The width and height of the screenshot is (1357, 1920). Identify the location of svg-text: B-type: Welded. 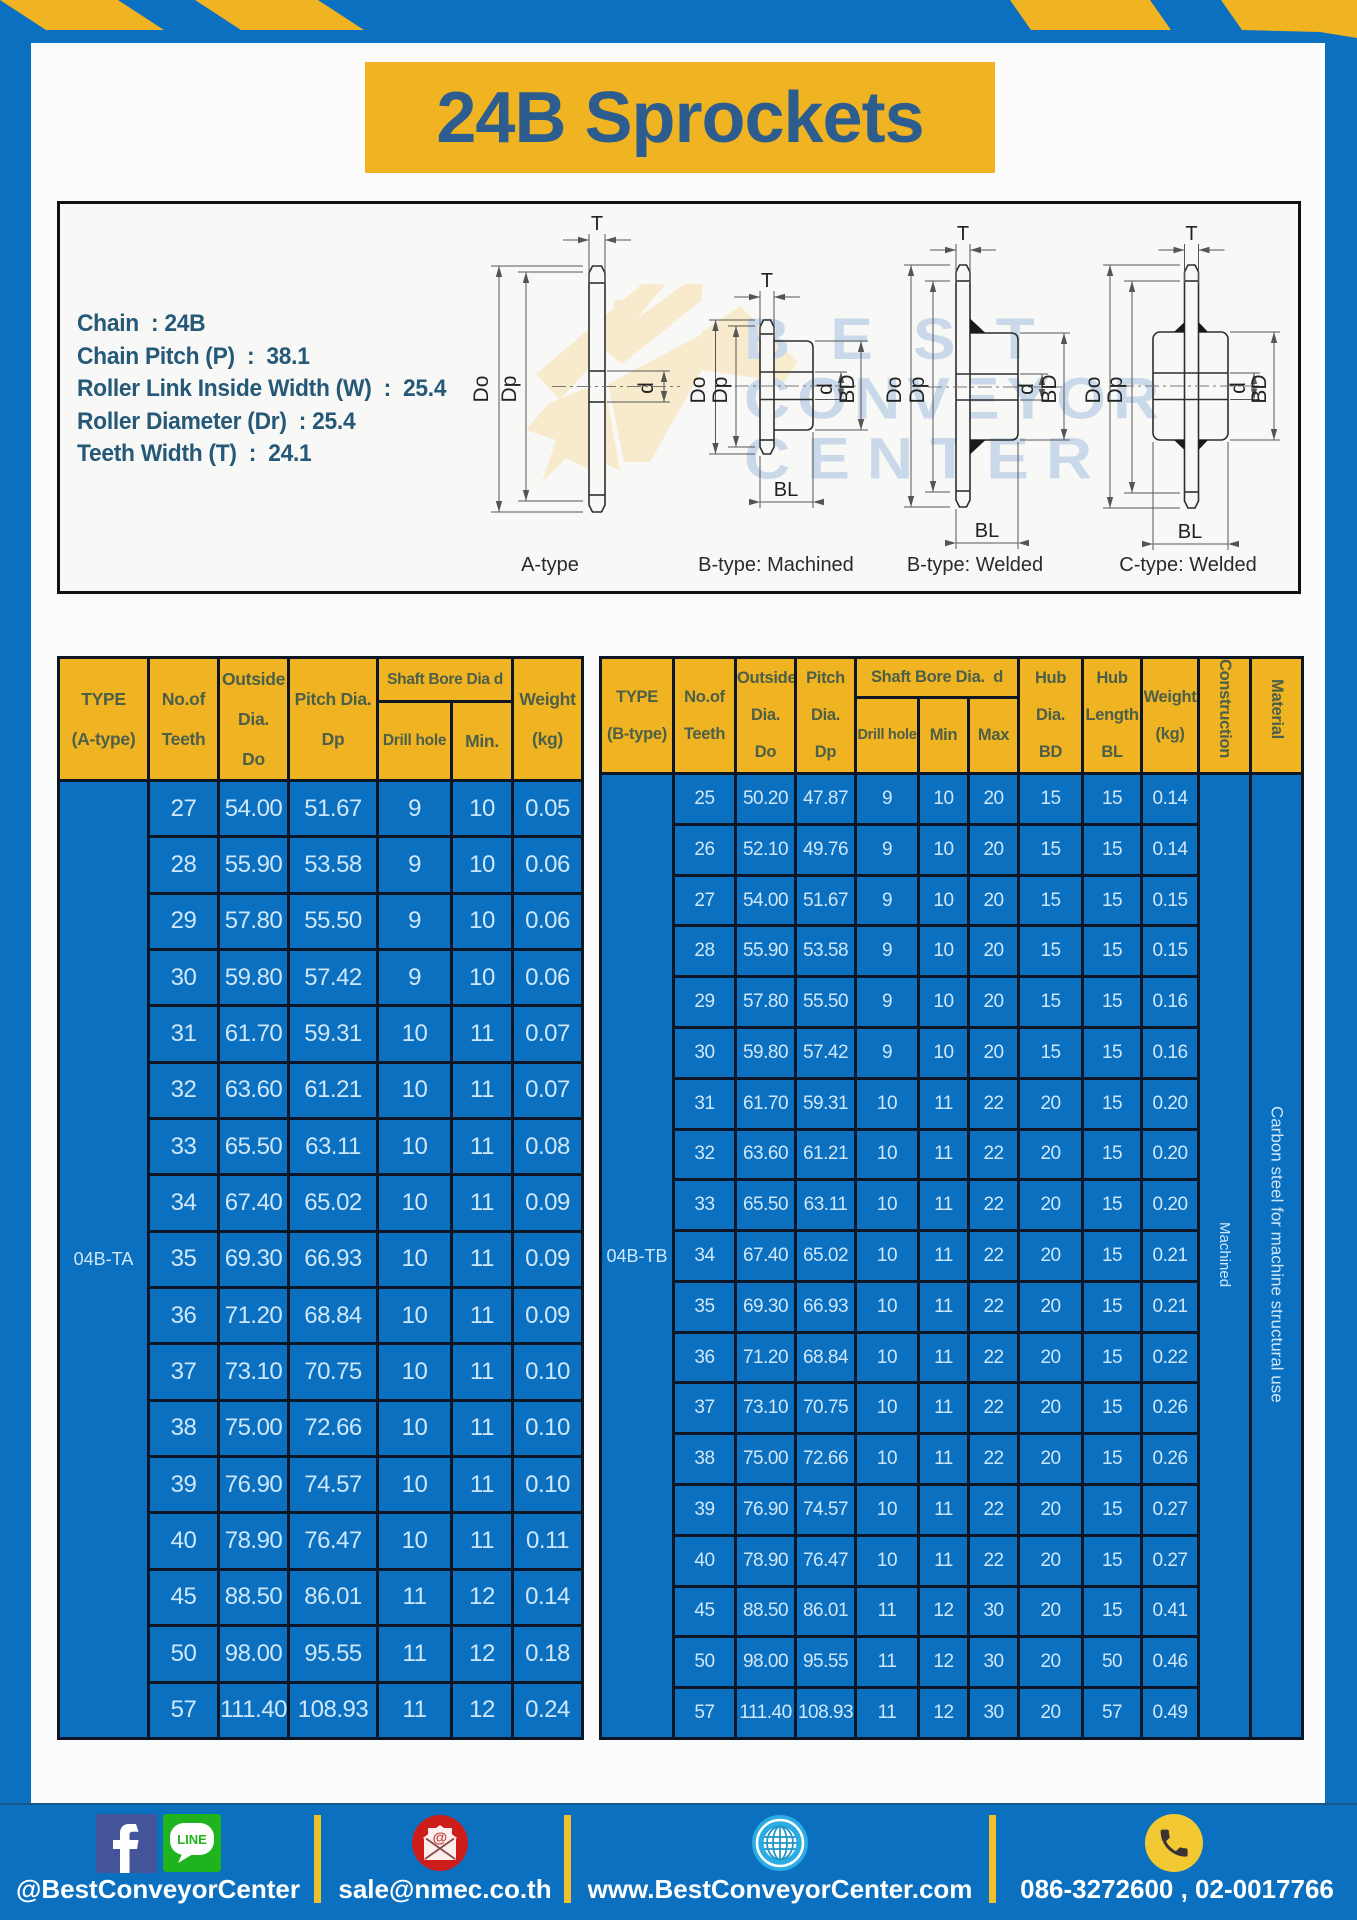
(975, 565).